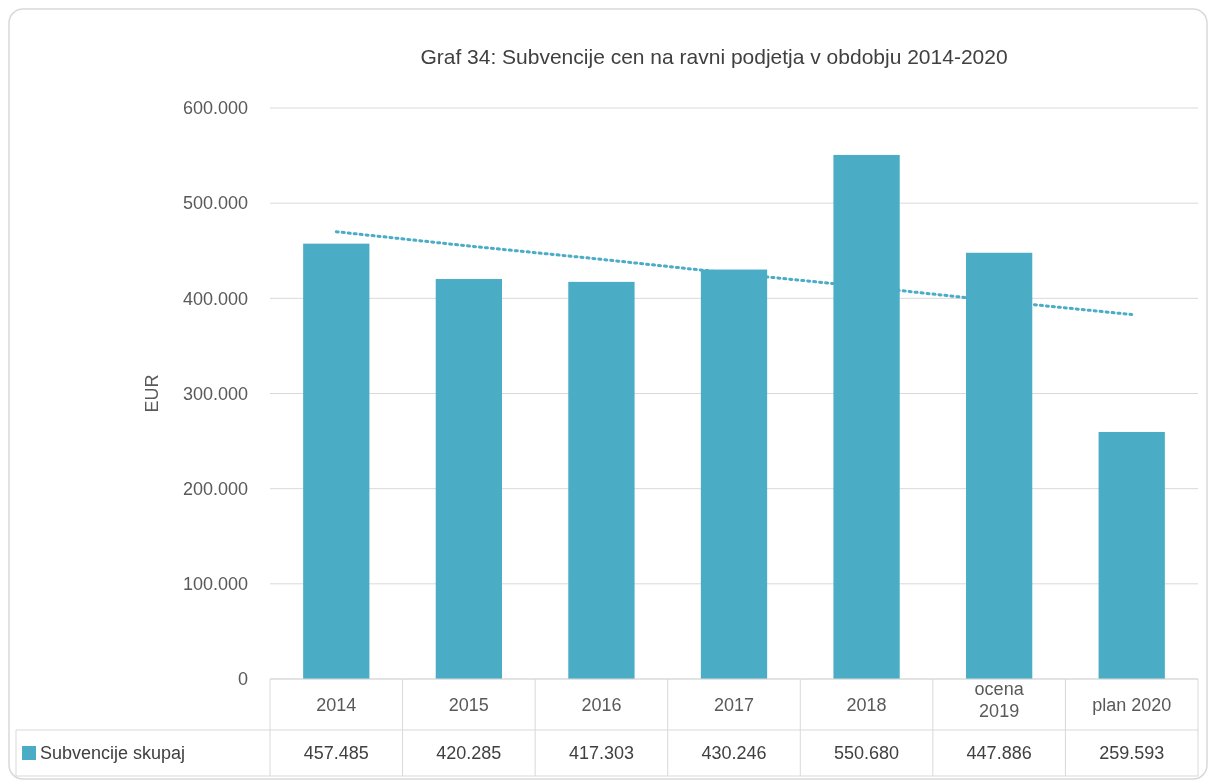  Describe the element at coordinates (734, 704) in the screenshot. I see `x-tick-label: 2017` at that location.